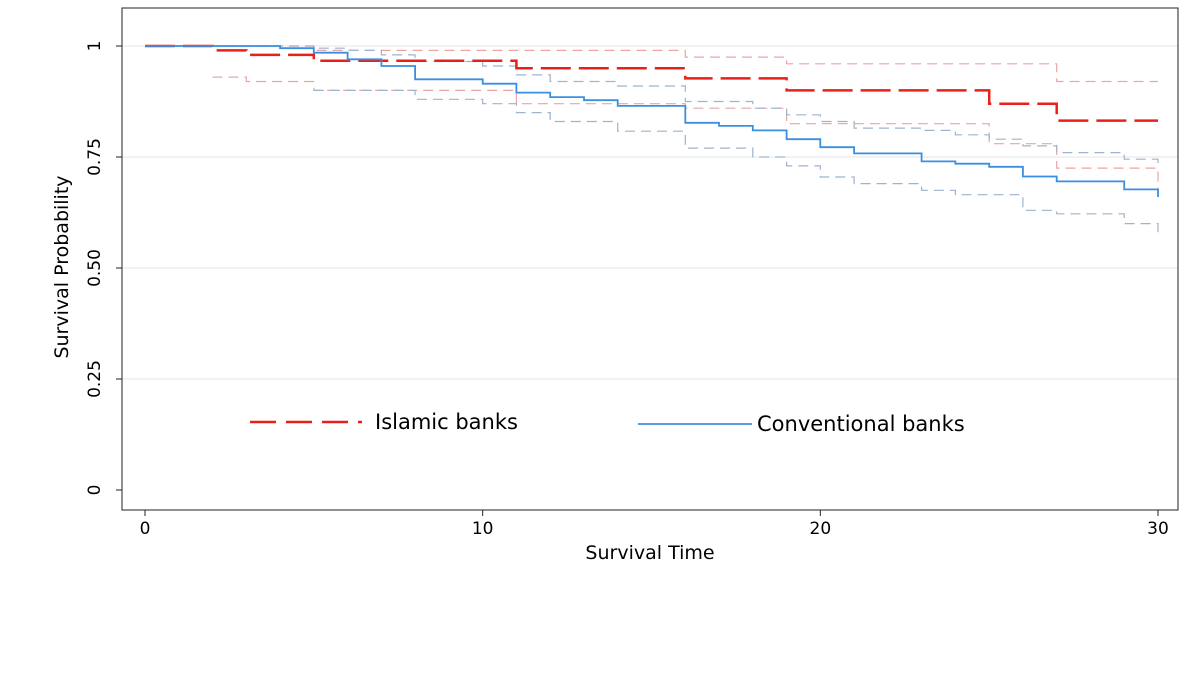  Describe the element at coordinates (145, 529) in the screenshot. I see `x-tick-label: 0` at that location.